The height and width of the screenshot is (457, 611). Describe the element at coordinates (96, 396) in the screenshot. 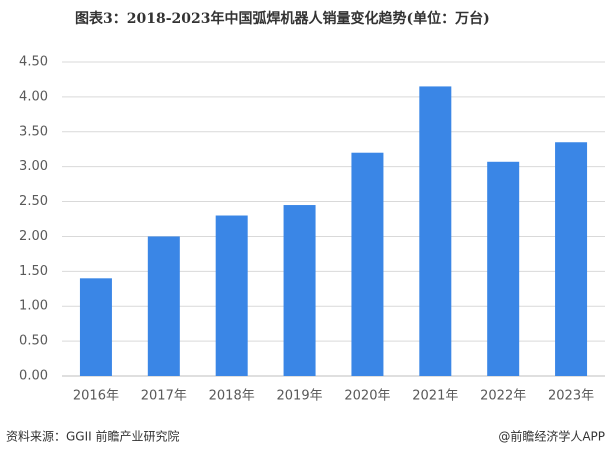

I see `x-tick-label: 2016年` at that location.